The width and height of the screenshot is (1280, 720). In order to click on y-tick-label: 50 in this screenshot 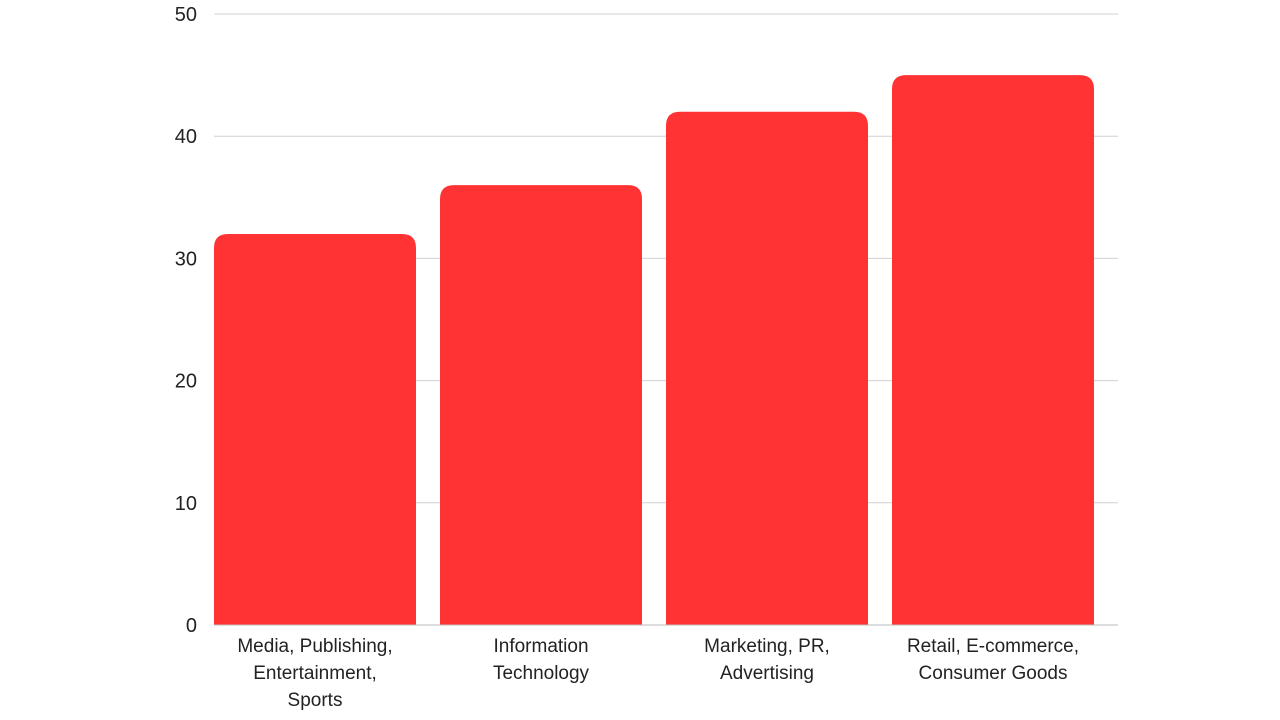, I will do `click(186, 15)`.